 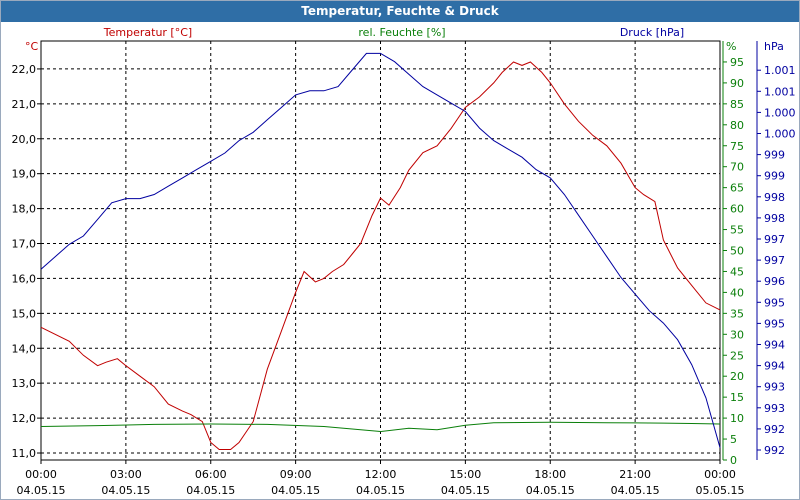 I want to click on humidity-tick-label: 30, so click(x=737, y=334).